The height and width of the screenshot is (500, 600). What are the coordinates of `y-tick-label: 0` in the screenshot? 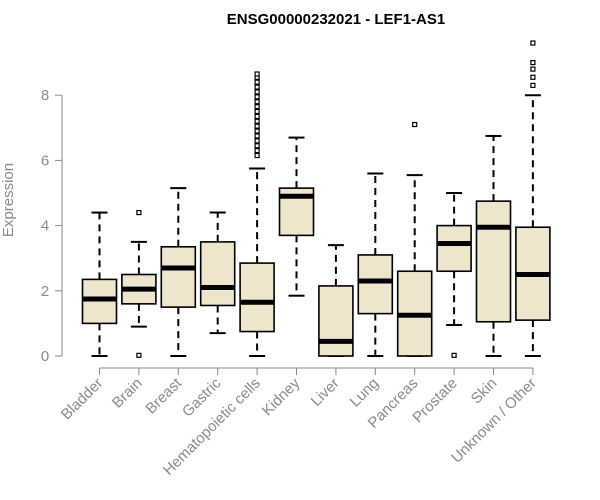 It's located at (45, 356).